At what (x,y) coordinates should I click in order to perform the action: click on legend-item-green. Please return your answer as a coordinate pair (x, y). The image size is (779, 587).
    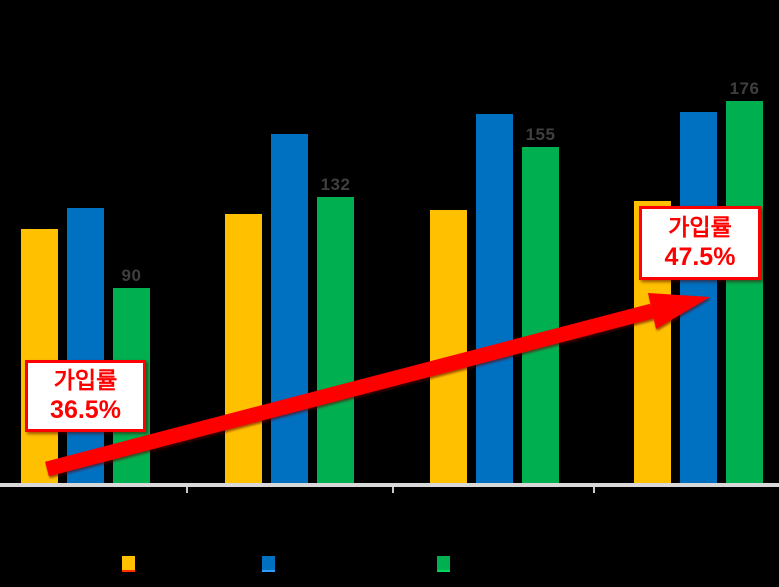
    Looking at the image, I should click on (443, 562).